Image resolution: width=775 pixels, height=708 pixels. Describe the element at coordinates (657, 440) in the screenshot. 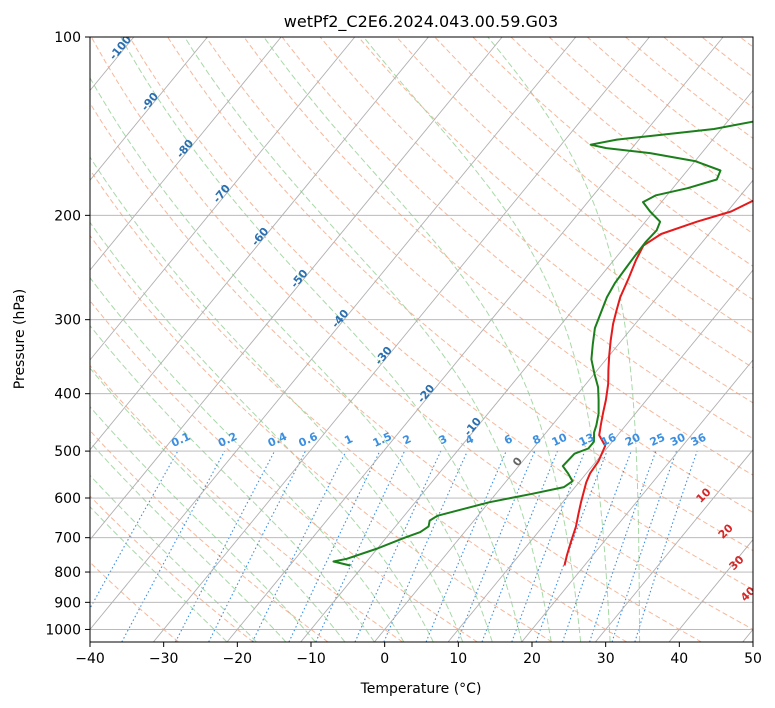

I see `mixing-ratio-label: 25` at that location.